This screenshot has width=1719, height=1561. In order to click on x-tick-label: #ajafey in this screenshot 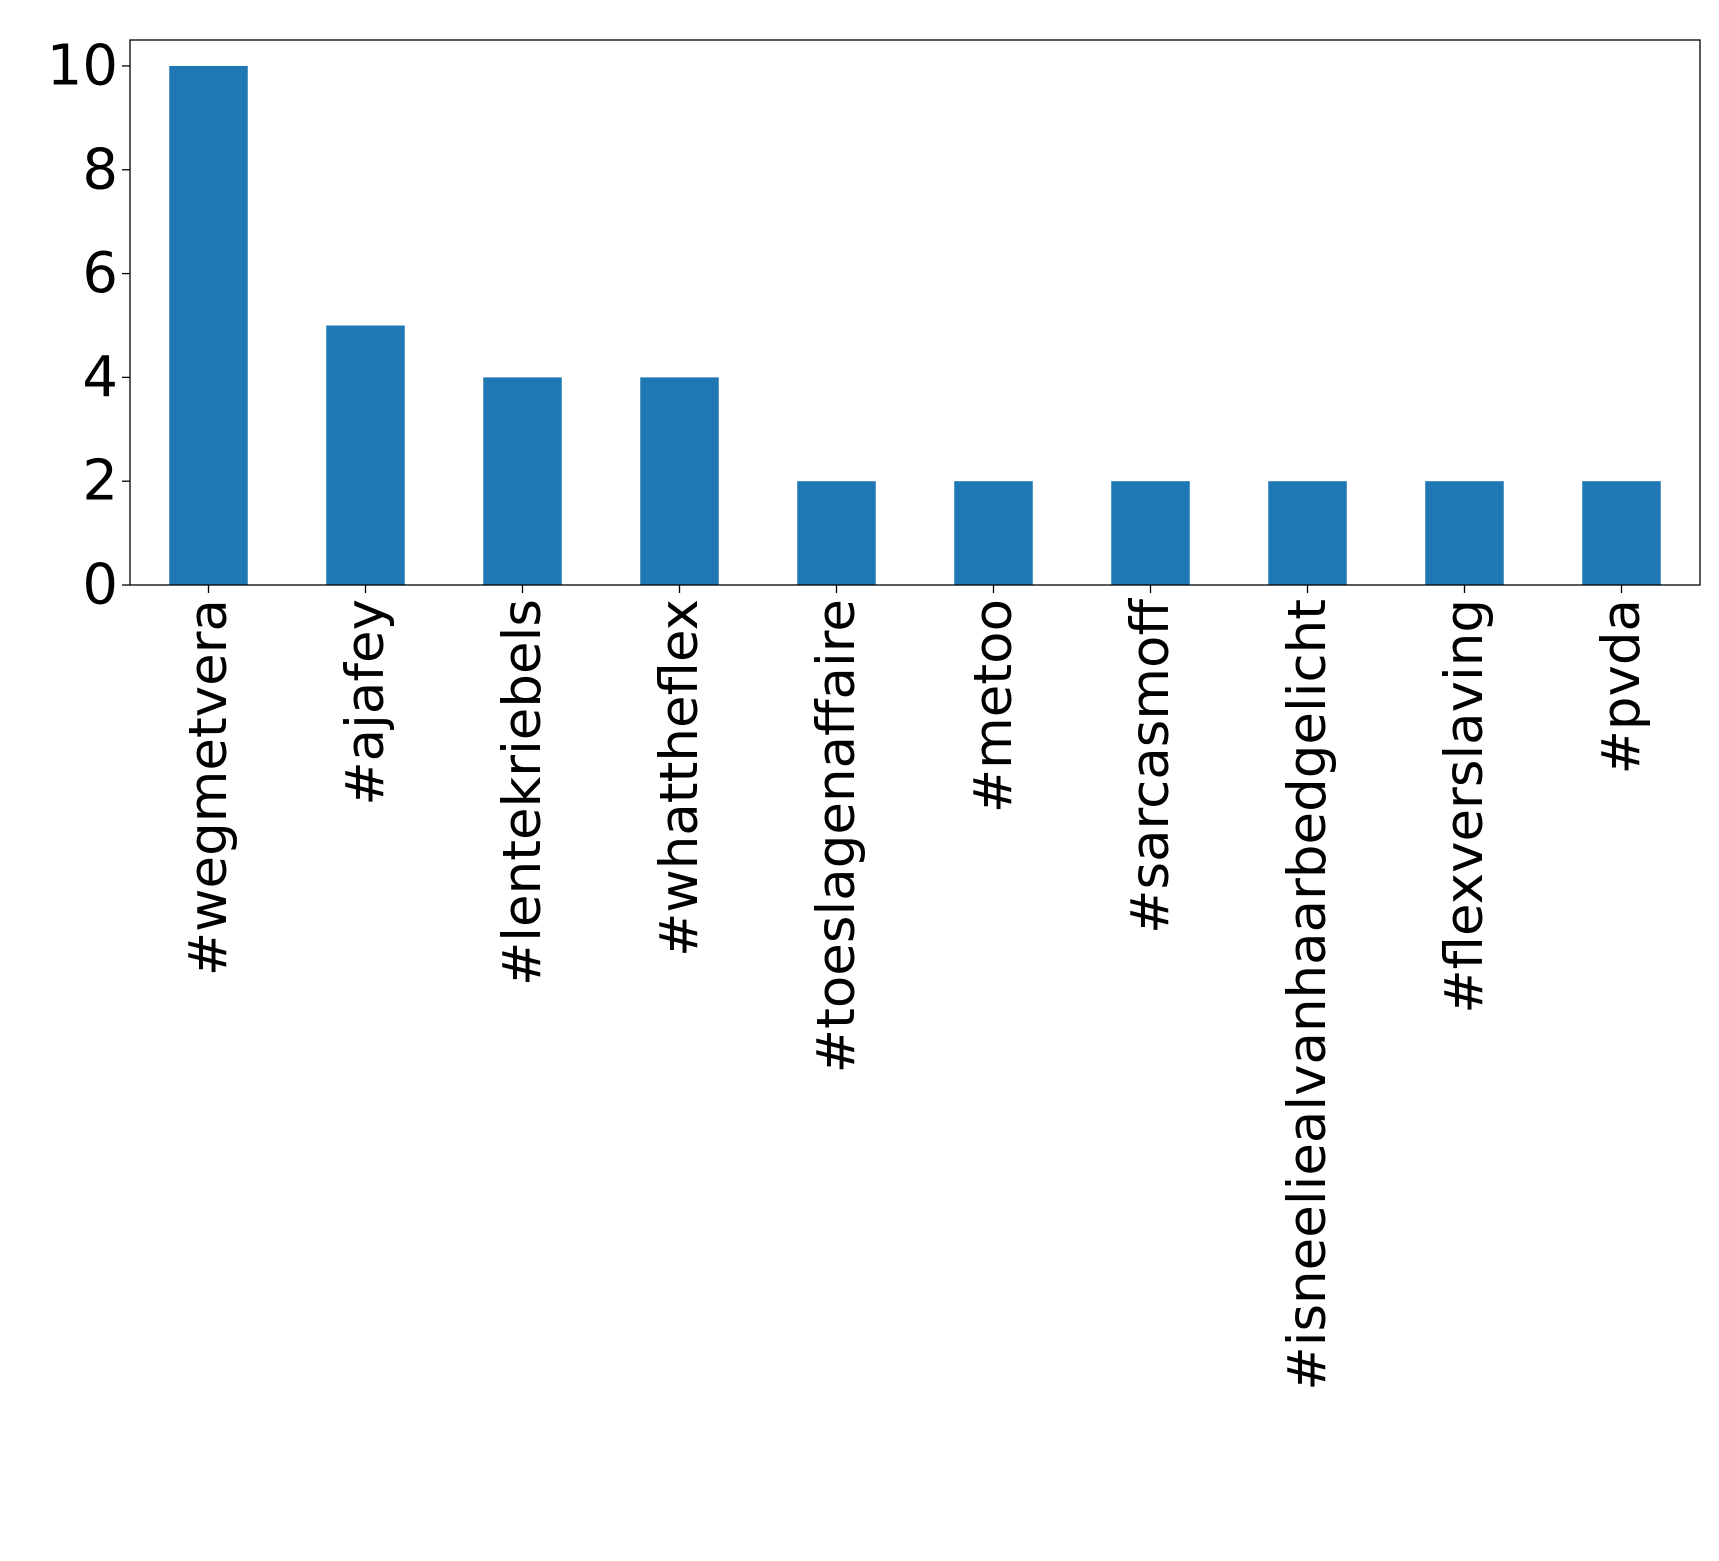, I will do `click(365, 702)`.